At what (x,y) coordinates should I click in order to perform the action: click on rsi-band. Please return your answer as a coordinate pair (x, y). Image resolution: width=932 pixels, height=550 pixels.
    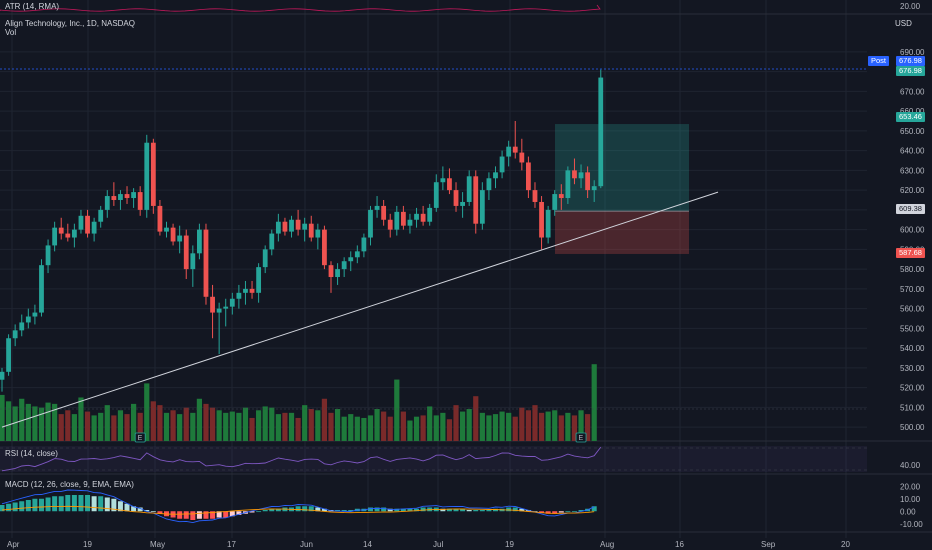
    Looking at the image, I should click on (433, 459).